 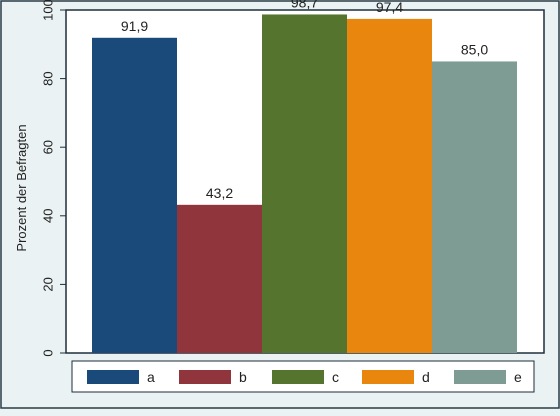 What do you see at coordinates (480, 377) in the screenshot?
I see `legend-swatch-e` at bounding box center [480, 377].